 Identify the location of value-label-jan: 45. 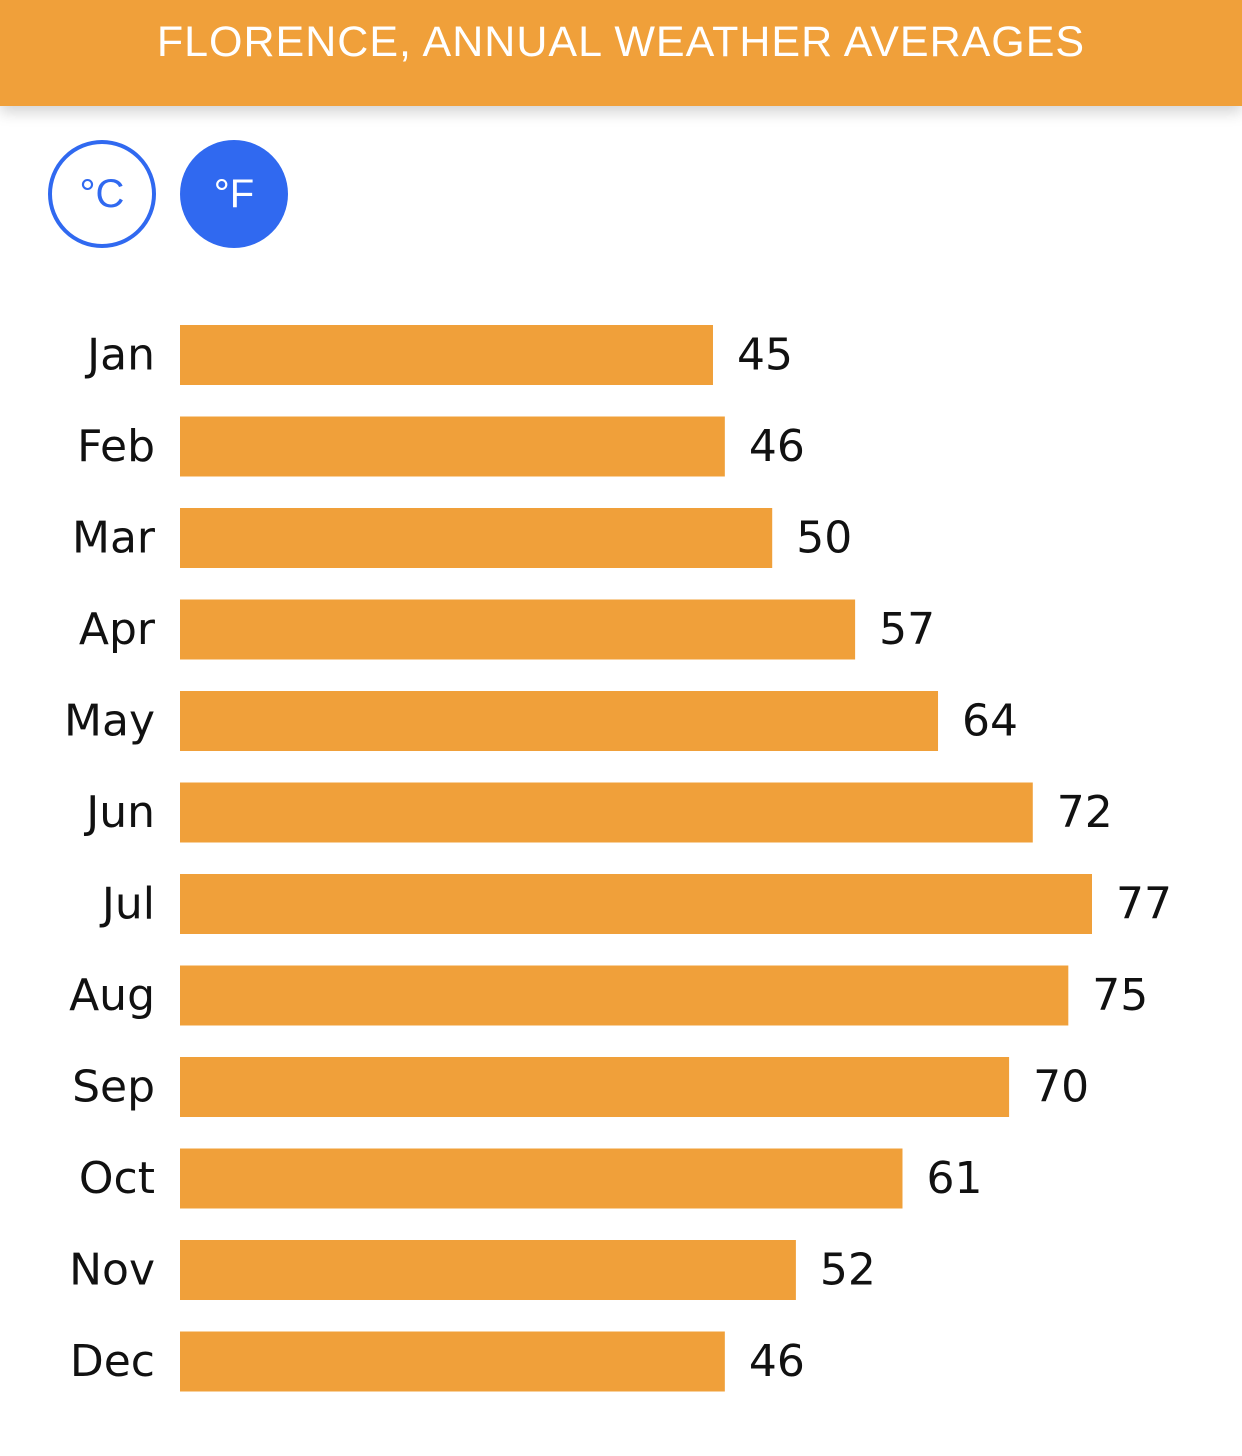
(765, 355).